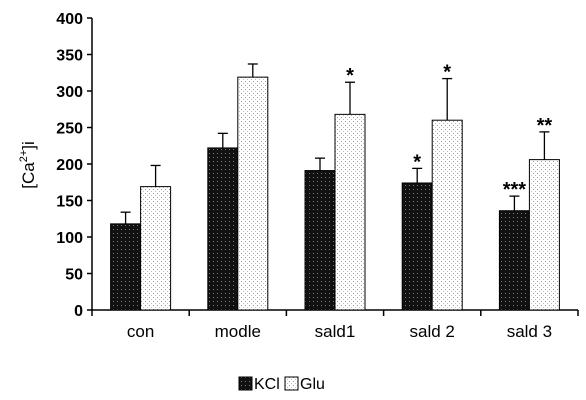 The image size is (586, 400). I want to click on x-tick-label: con, so click(140, 331).